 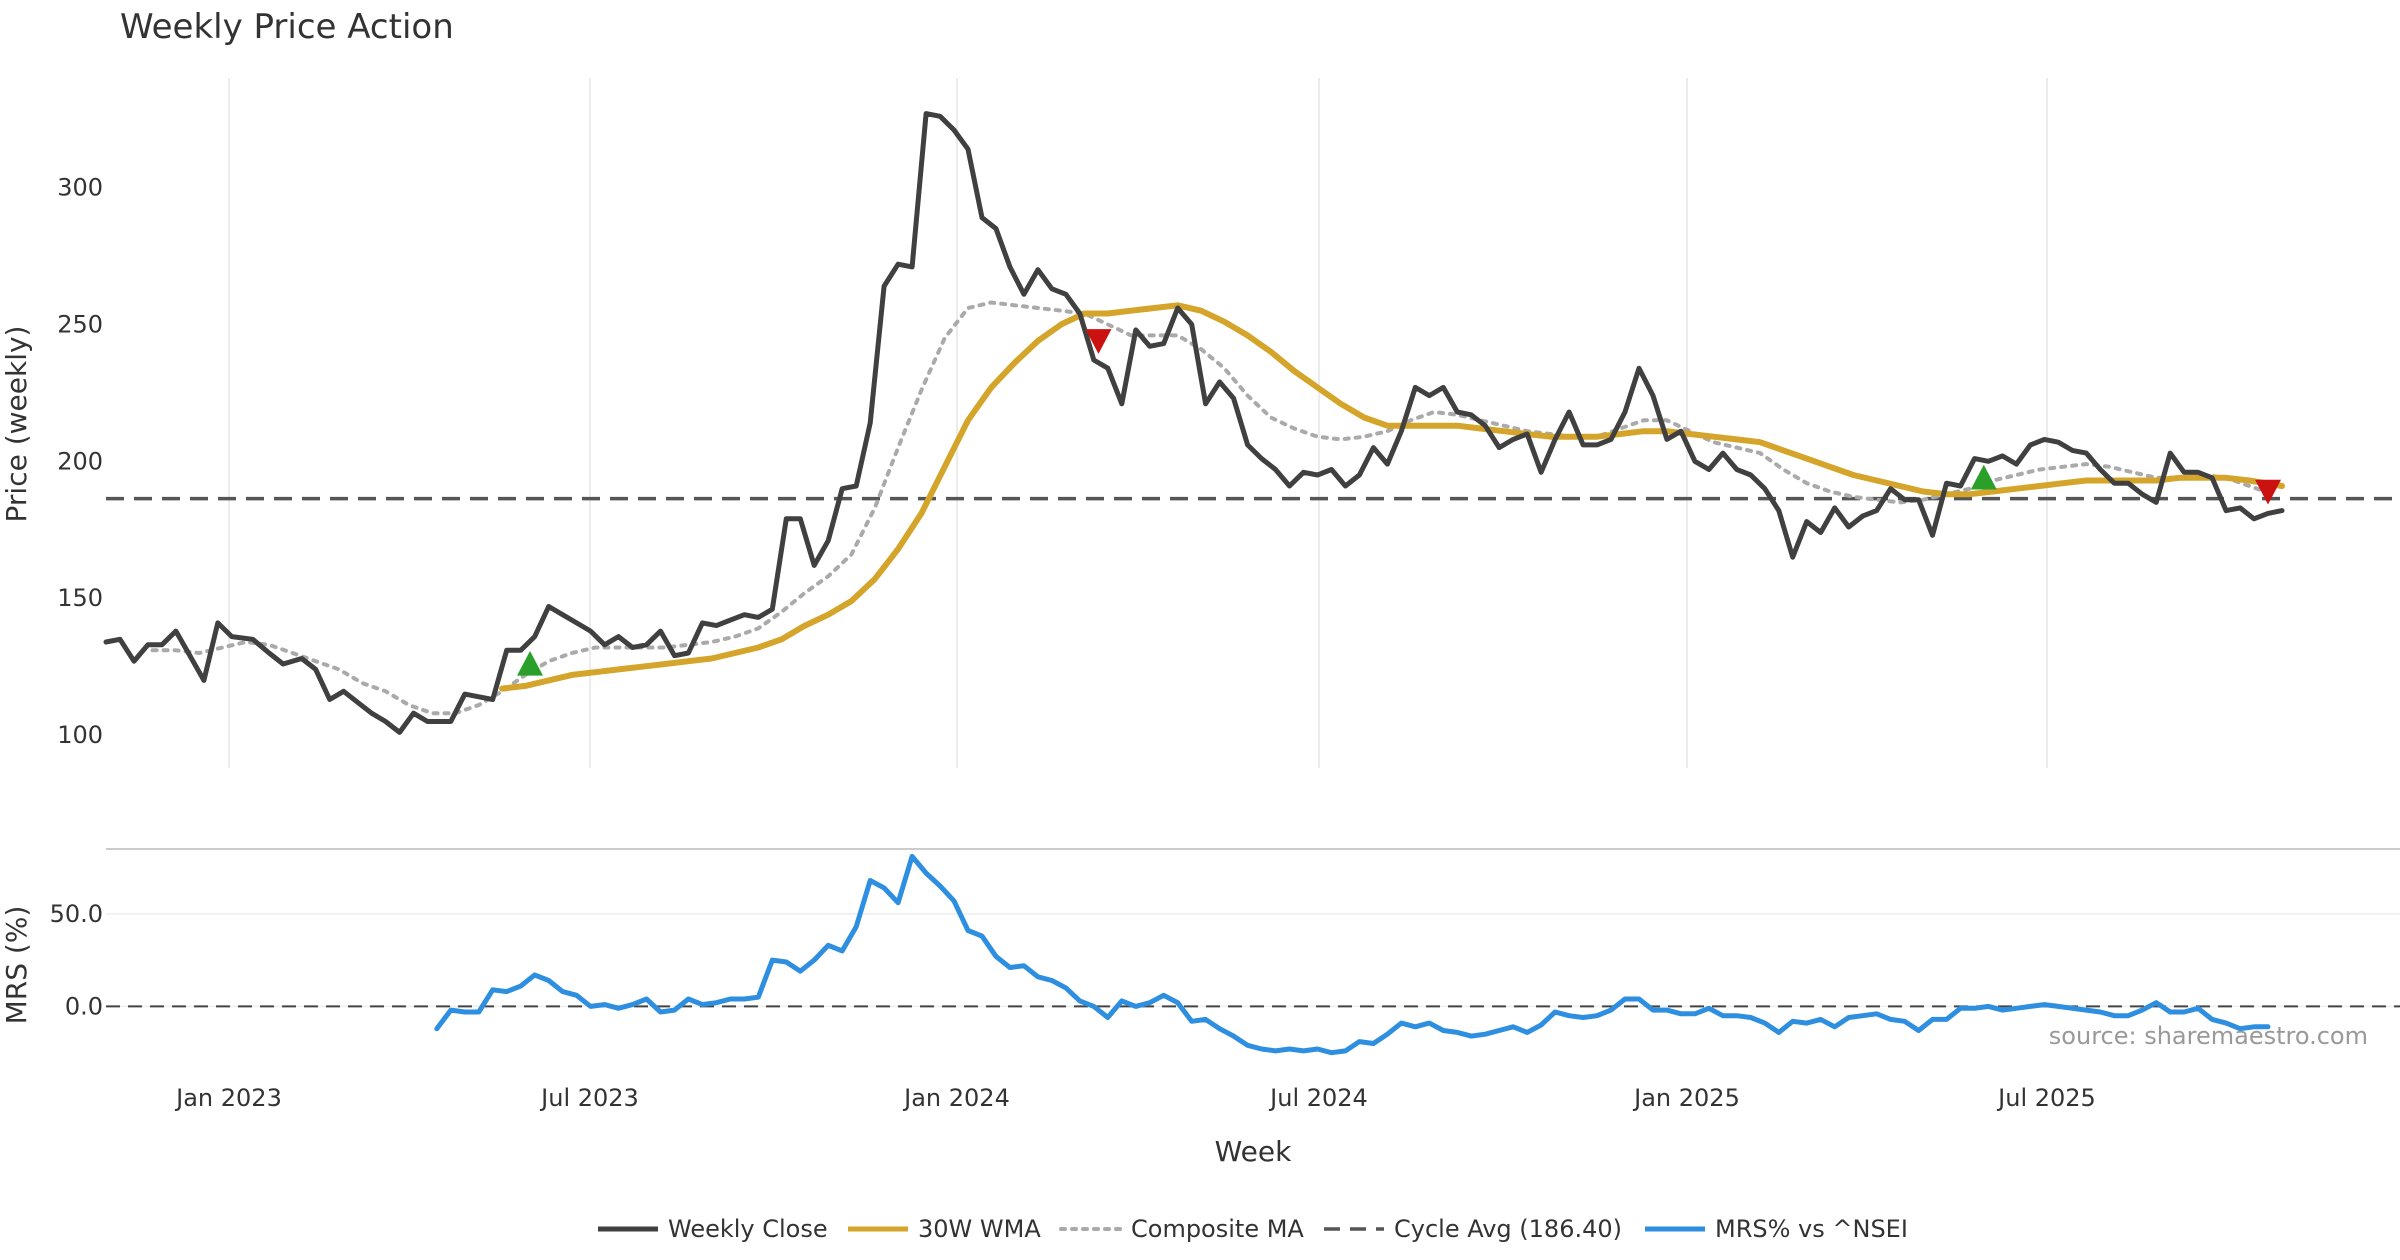 What do you see at coordinates (80, 598) in the screenshot?
I see `price-y-tick-label: 150` at bounding box center [80, 598].